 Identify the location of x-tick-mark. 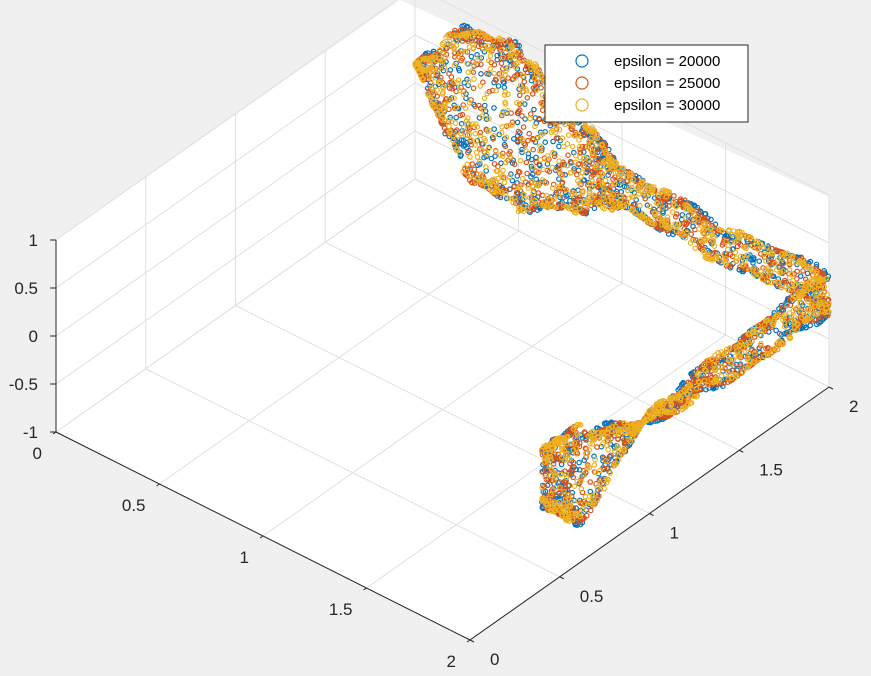
(261, 537).